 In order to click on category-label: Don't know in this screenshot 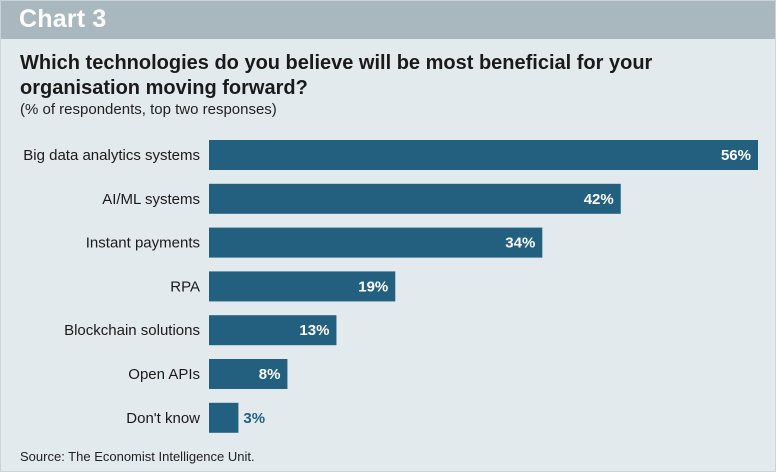, I will do `click(163, 418)`.